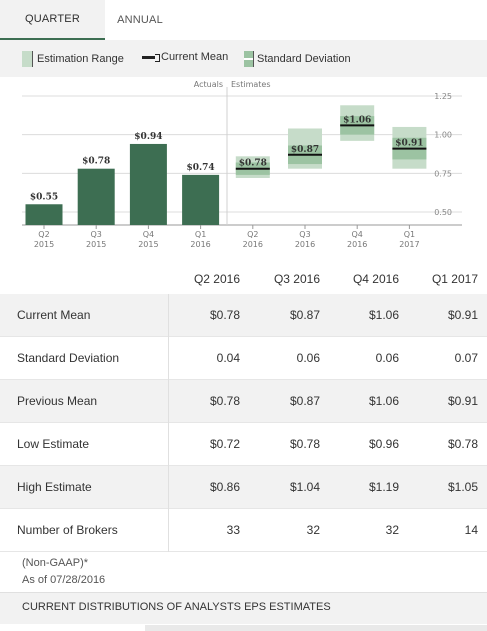 Image resolution: width=487 pixels, height=631 pixels. Describe the element at coordinates (80, 59) in the screenshot. I see `legend-label: Estimation Range` at that location.